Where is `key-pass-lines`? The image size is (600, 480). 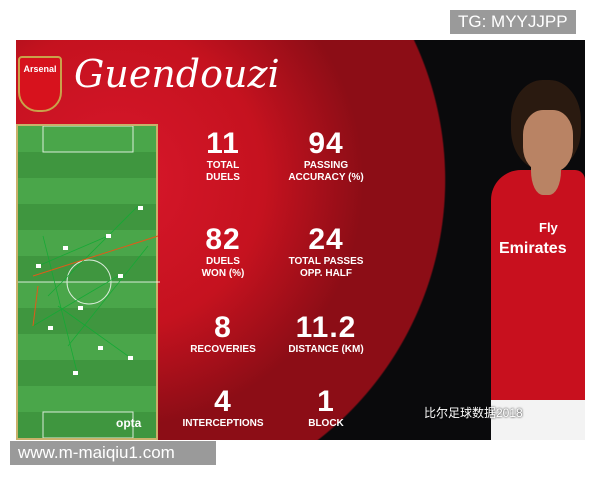 key-pass-lines is located at coordinates (95, 281).